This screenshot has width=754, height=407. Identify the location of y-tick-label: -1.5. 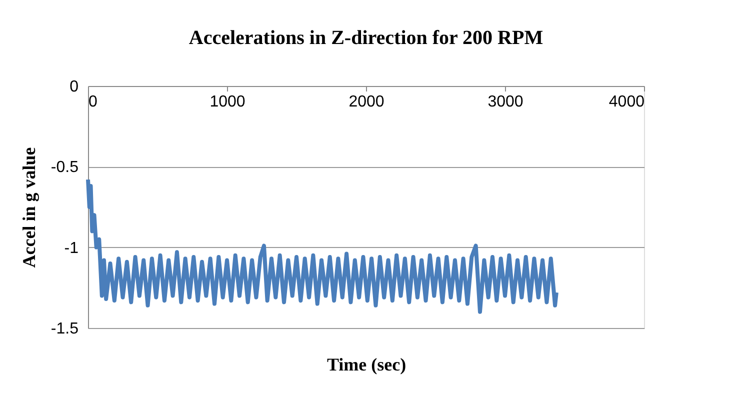
(64, 329).